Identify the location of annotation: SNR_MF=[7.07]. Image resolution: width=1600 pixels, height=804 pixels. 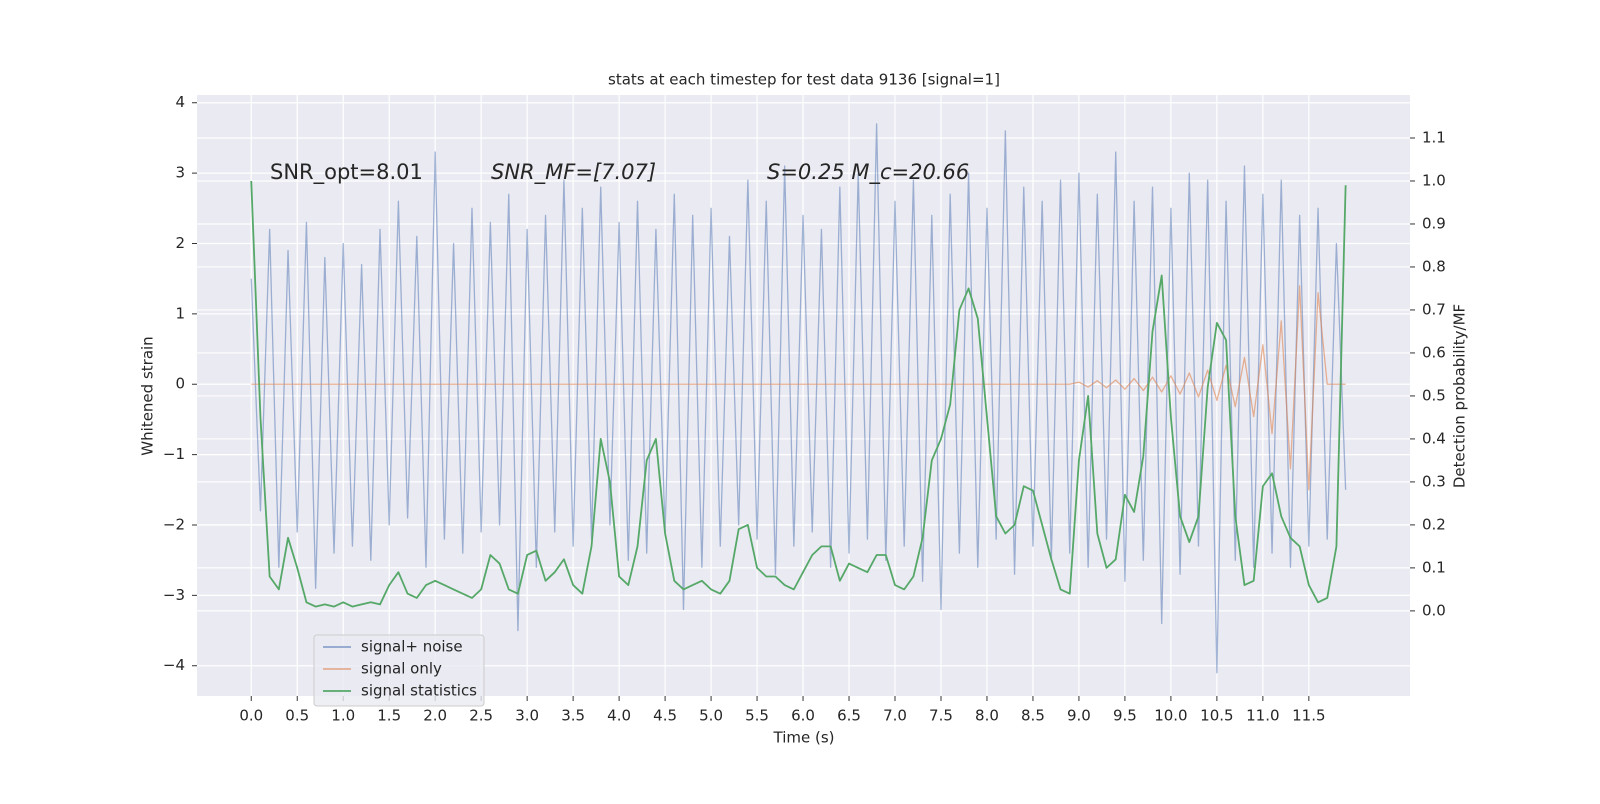
(573, 172).